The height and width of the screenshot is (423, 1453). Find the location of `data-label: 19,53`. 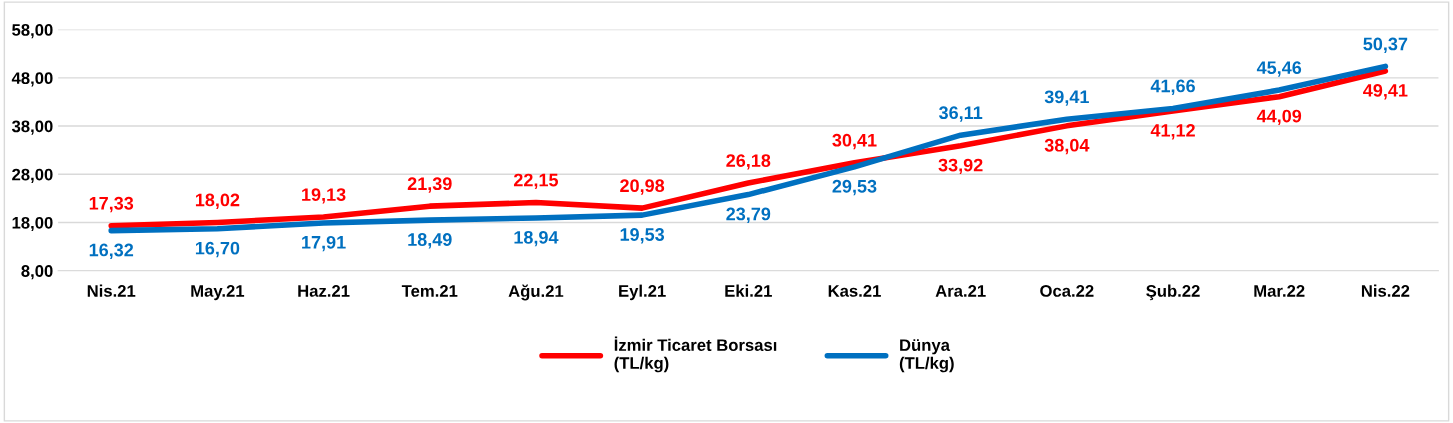

data-label: 19,53 is located at coordinates (642, 236).